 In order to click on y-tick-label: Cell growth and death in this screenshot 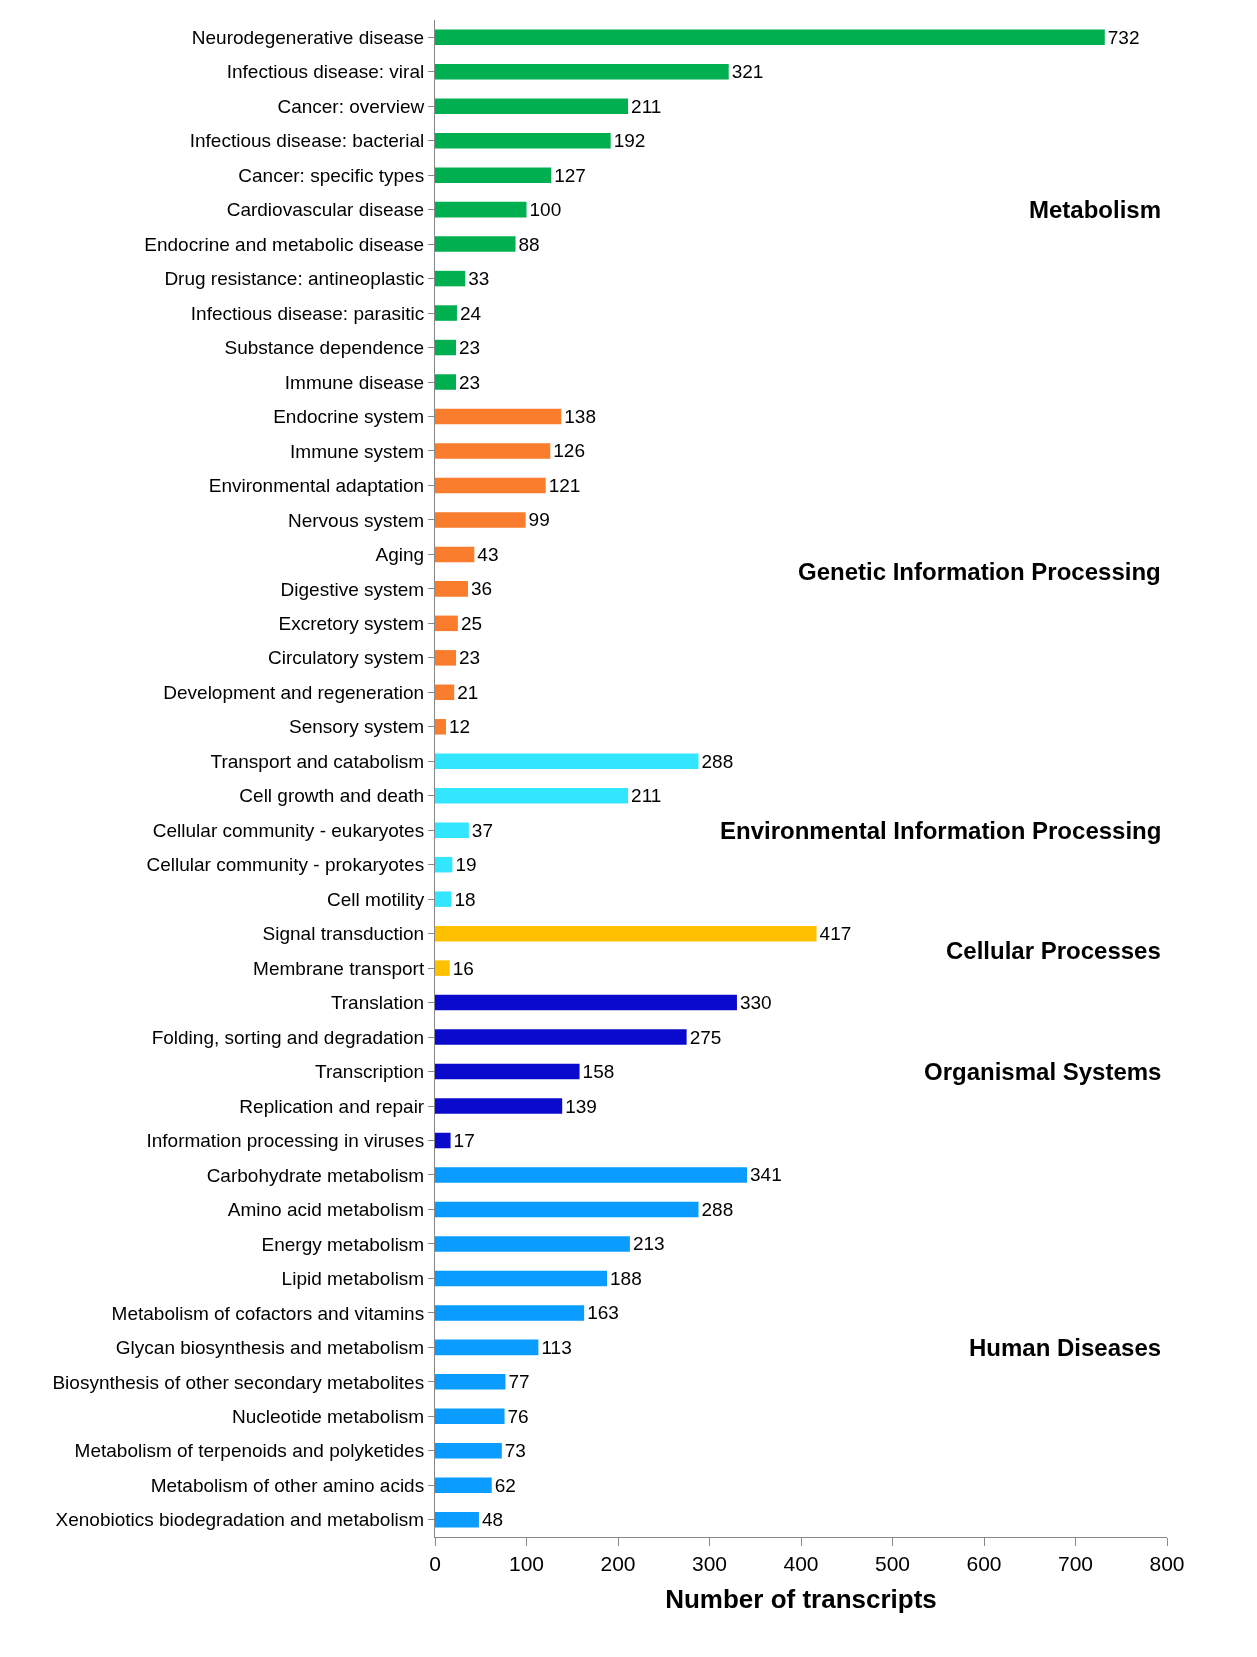, I will do `click(332, 796)`.